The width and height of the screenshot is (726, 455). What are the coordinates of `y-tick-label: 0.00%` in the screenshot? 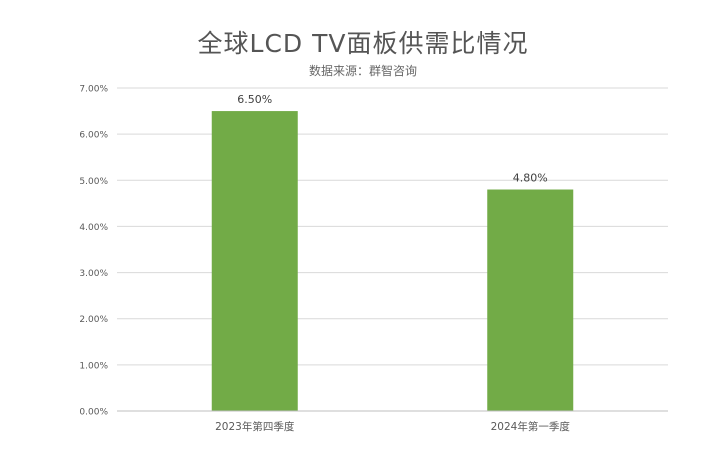 It's located at (93, 413).